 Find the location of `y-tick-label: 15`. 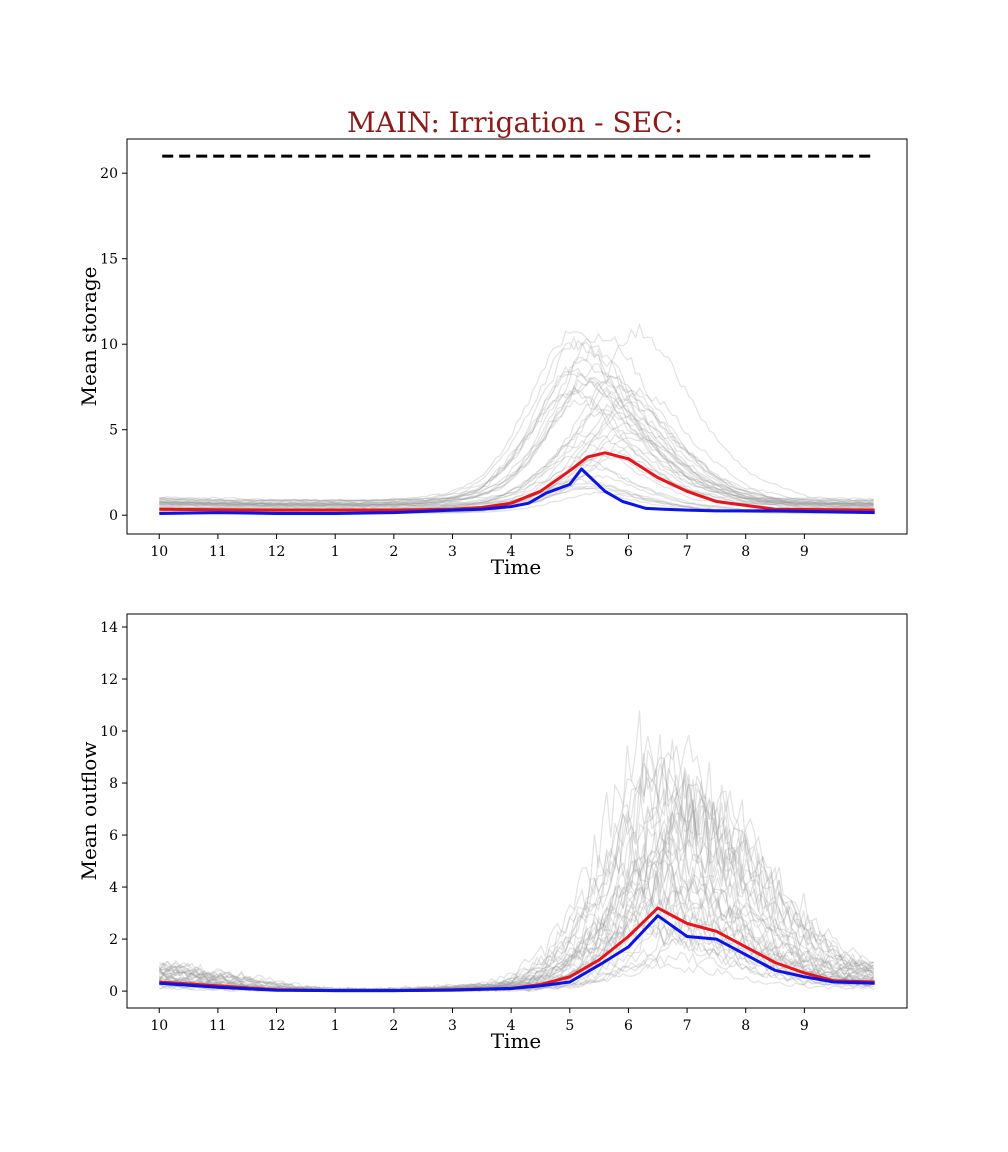

y-tick-label: 15 is located at coordinates (109, 260).